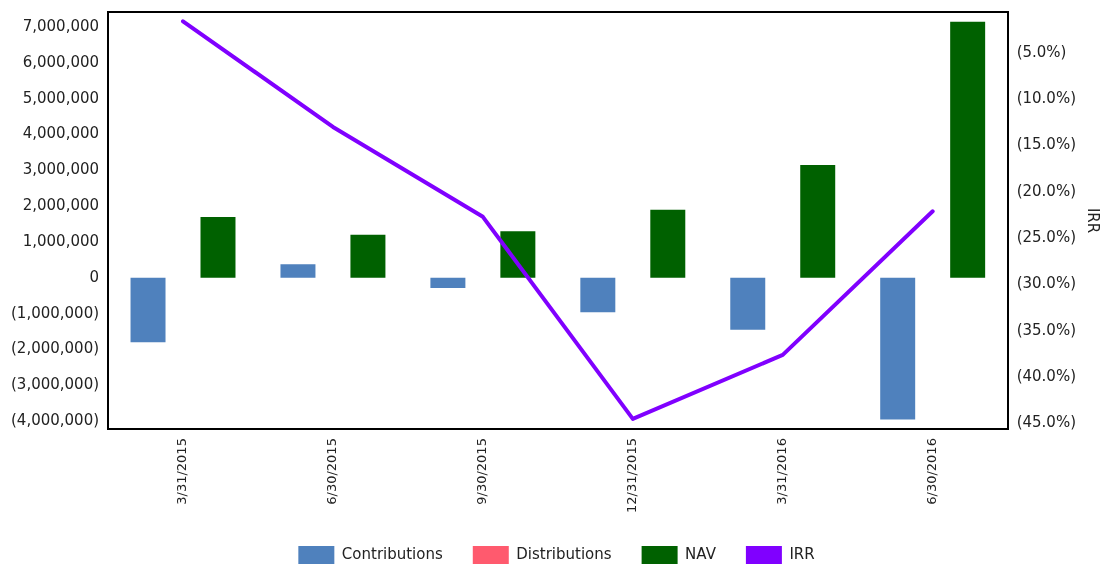  What do you see at coordinates (1046, 329) in the screenshot?
I see `y2-tick-label: (35.0%)` at bounding box center [1046, 329].